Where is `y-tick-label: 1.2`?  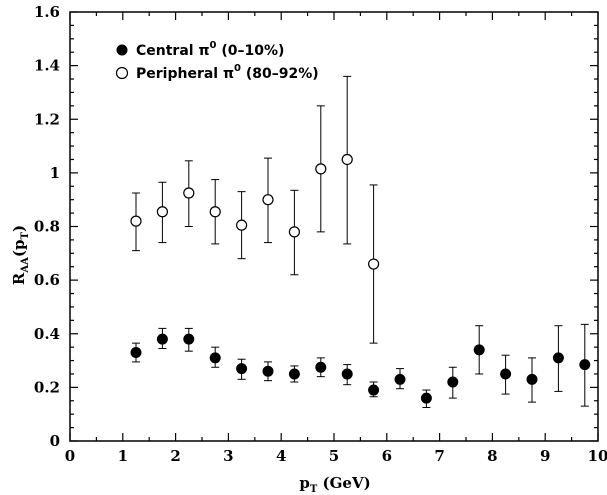 y-tick-label: 1.2 is located at coordinates (47, 119).